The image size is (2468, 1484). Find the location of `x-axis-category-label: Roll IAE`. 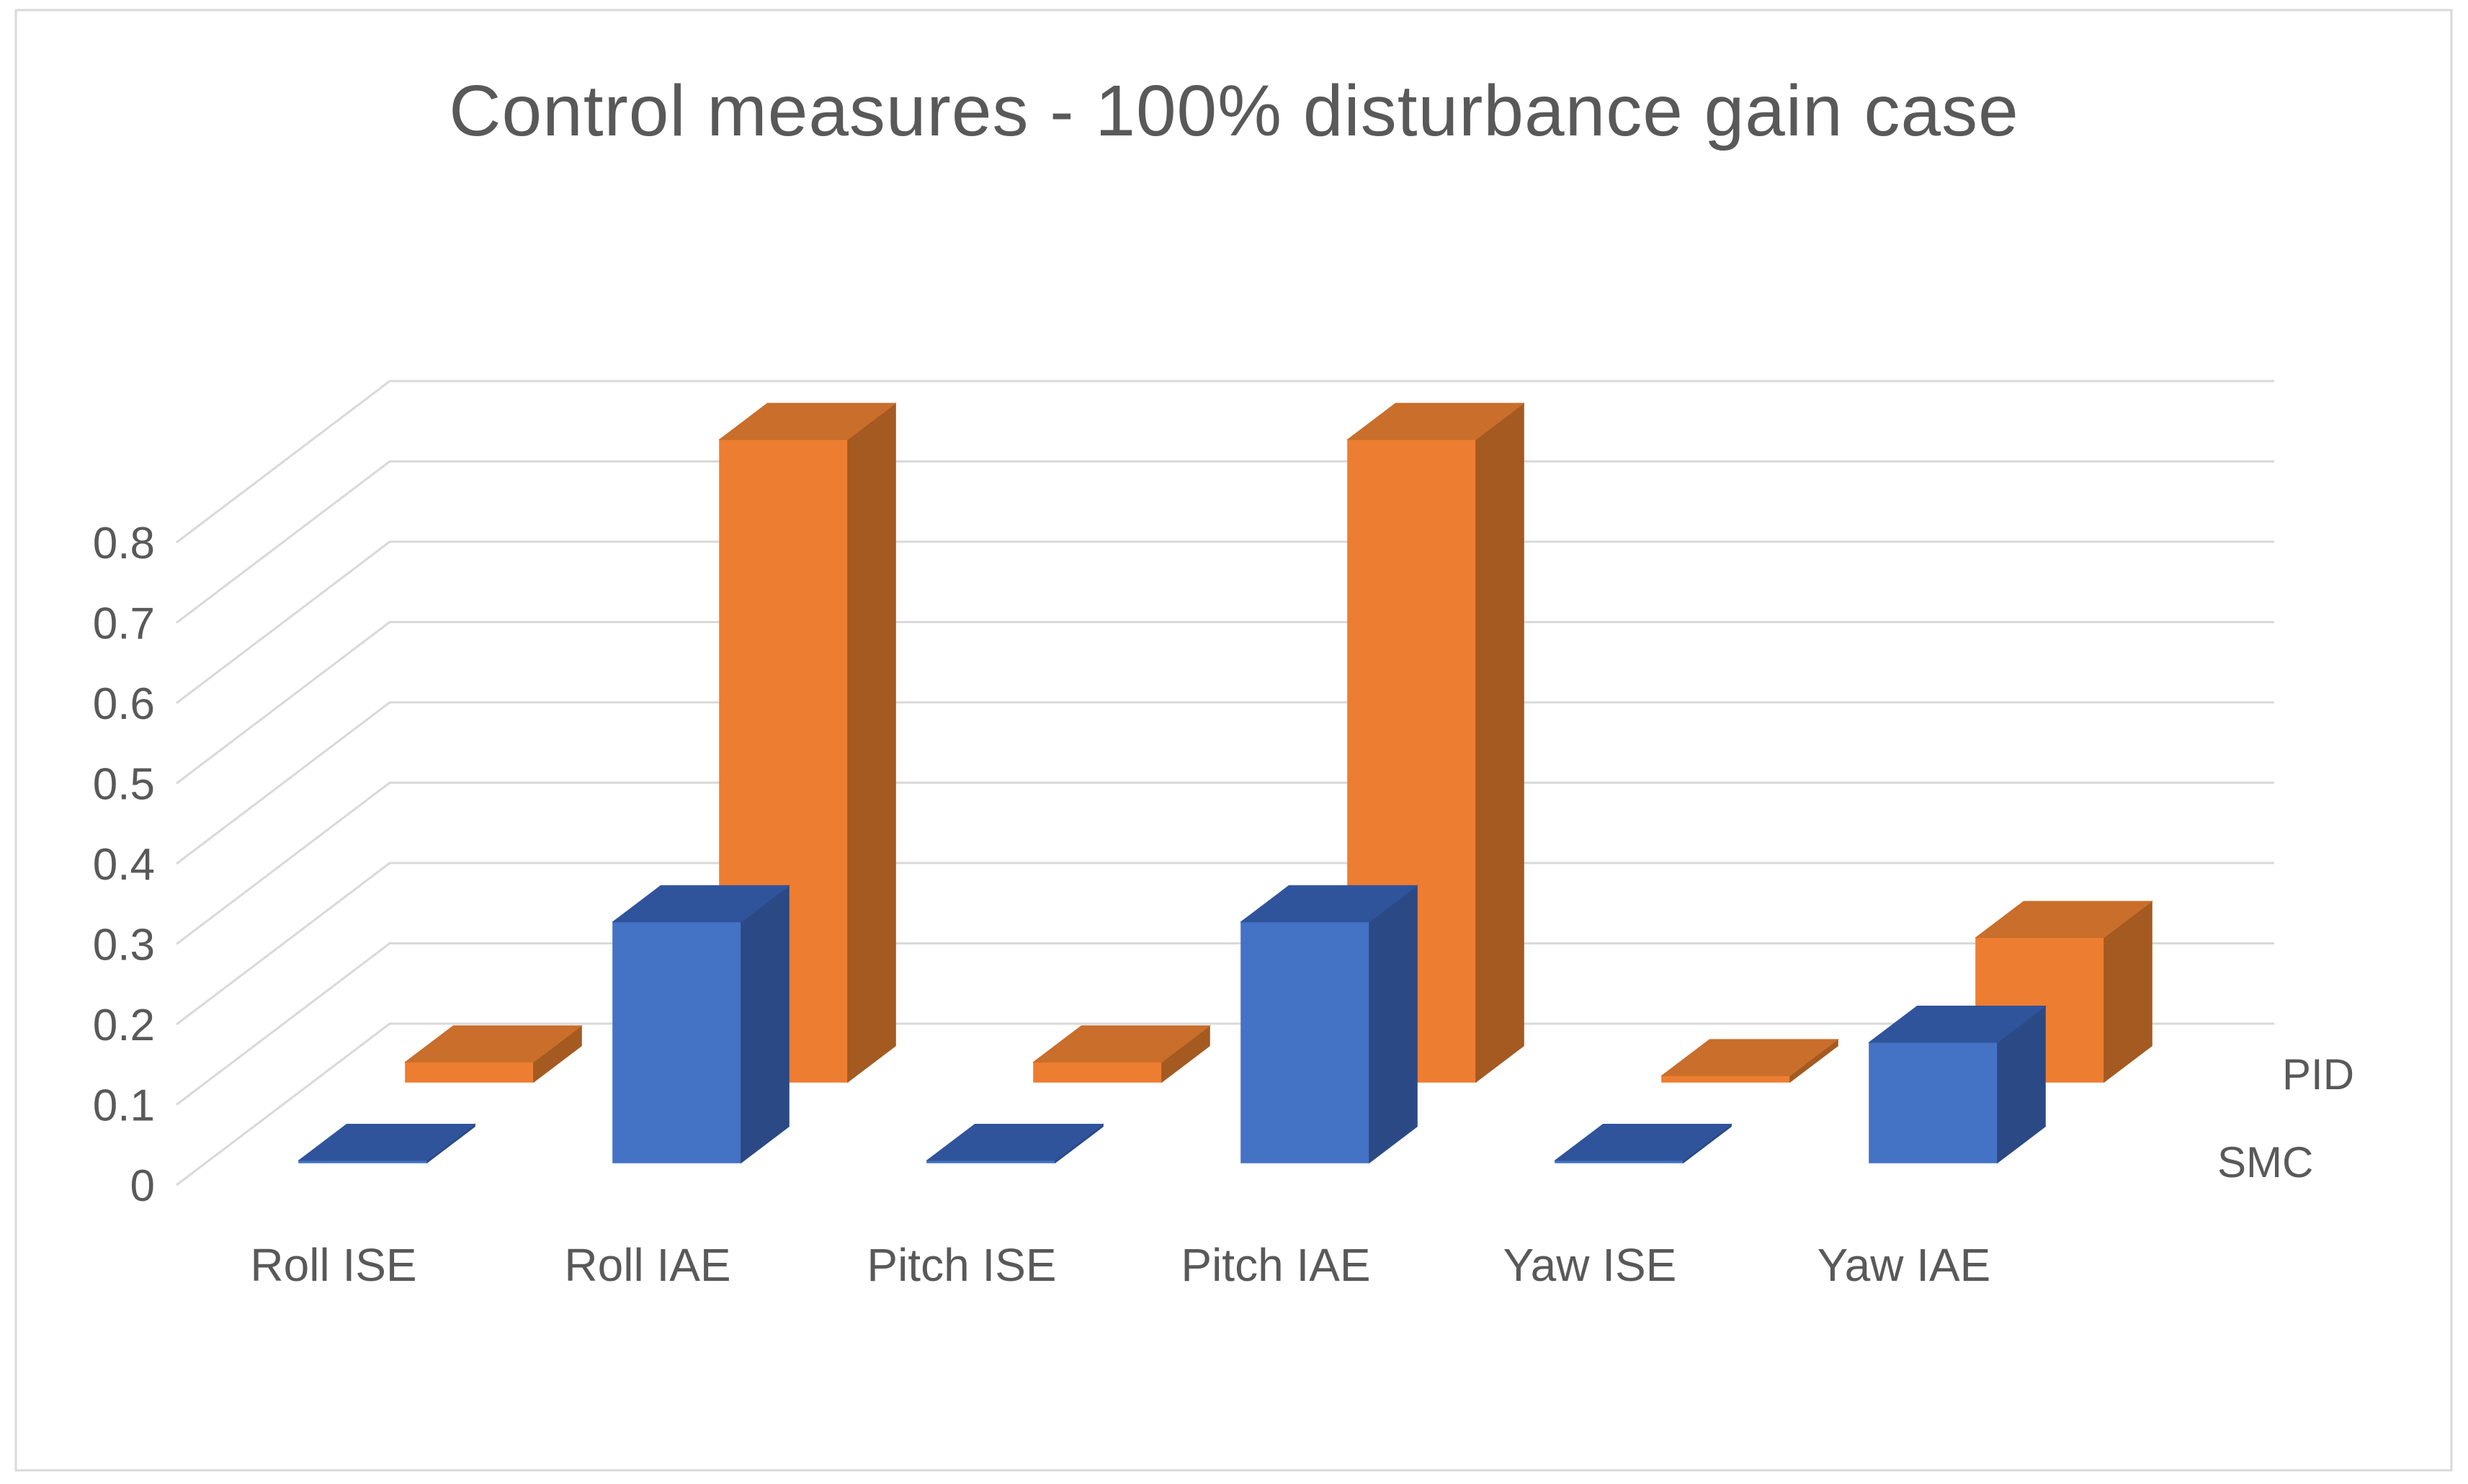

x-axis-category-label: Roll IAE is located at coordinates (647, 1265).